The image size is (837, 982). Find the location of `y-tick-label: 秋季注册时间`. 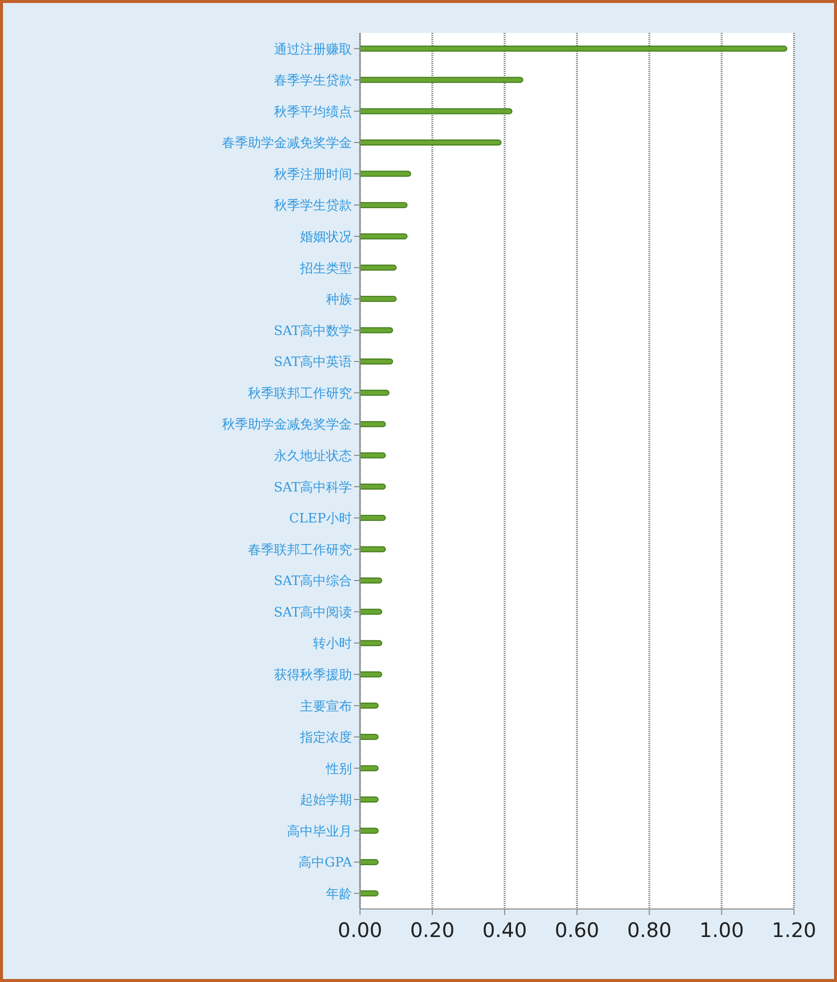

y-tick-label: 秋季注册时间 is located at coordinates (313, 174).